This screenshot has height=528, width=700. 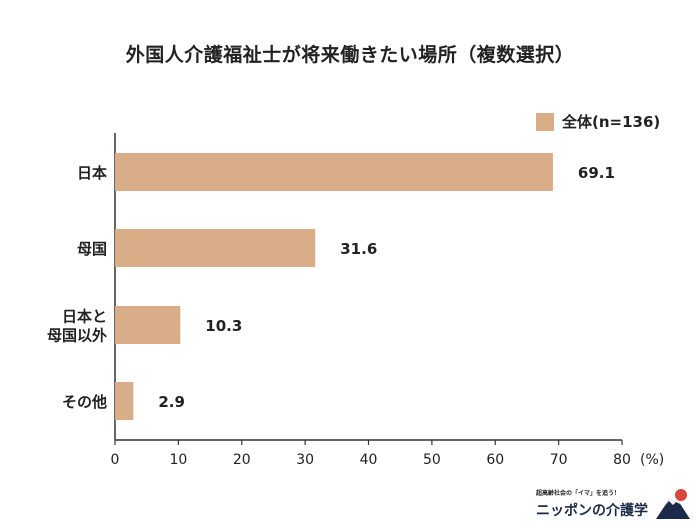 What do you see at coordinates (84, 402) in the screenshot?
I see `category-label: その他` at bounding box center [84, 402].